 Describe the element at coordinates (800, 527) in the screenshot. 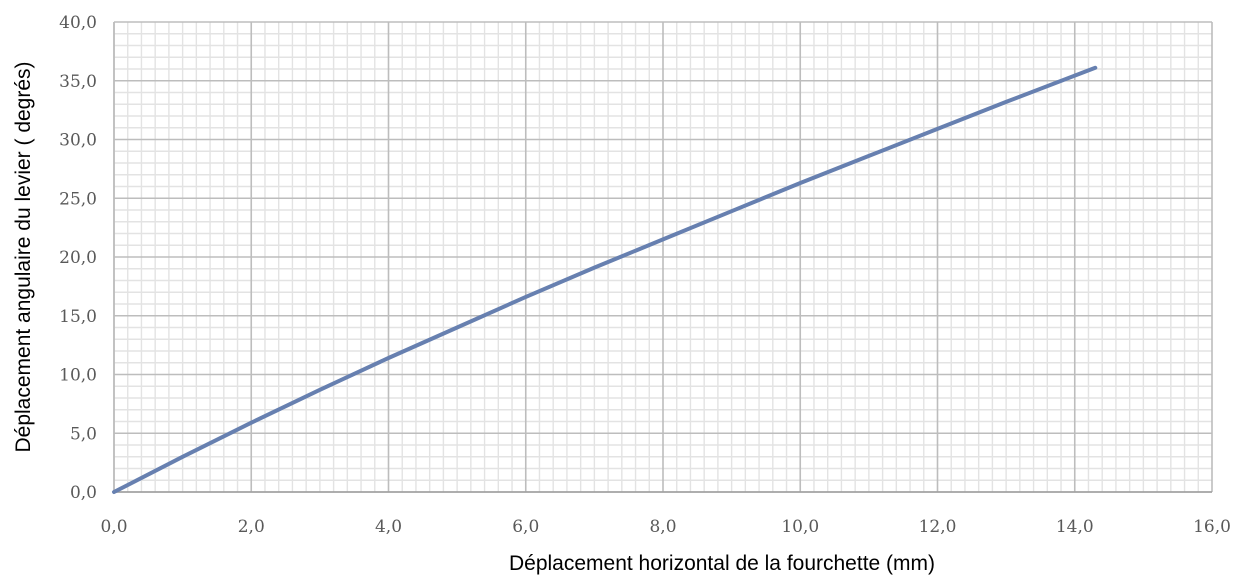

I see `x-tick-label: 10,0` at that location.